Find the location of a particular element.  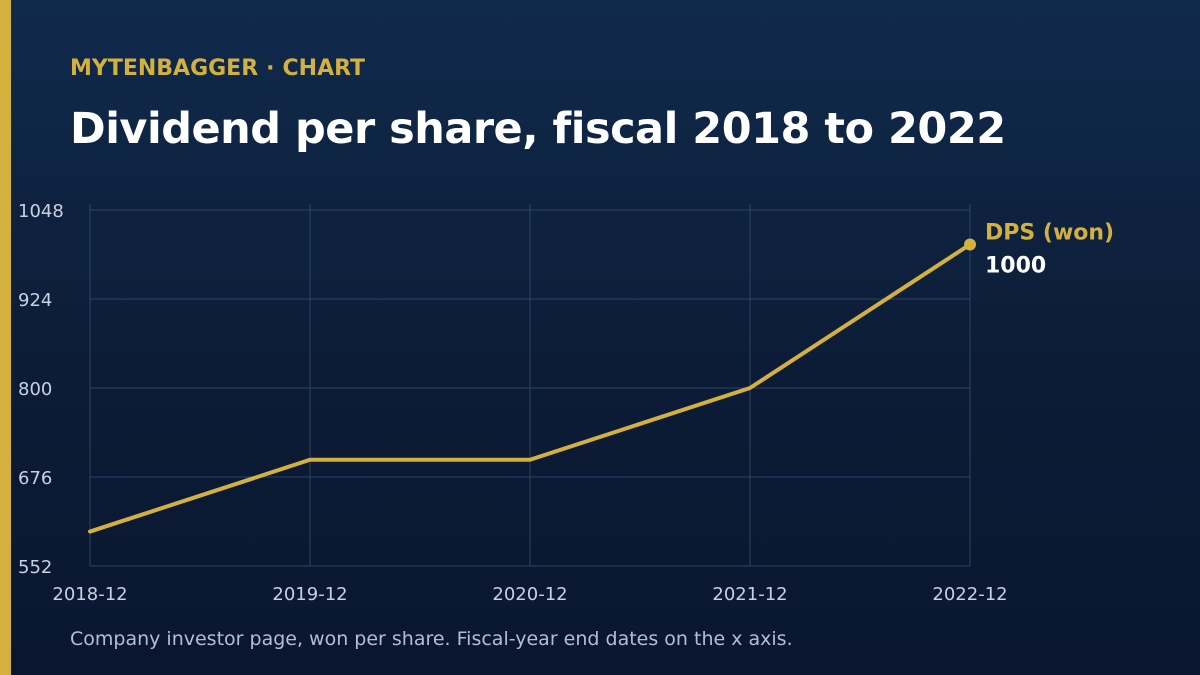

y-tick-label: 552 is located at coordinates (35, 567).